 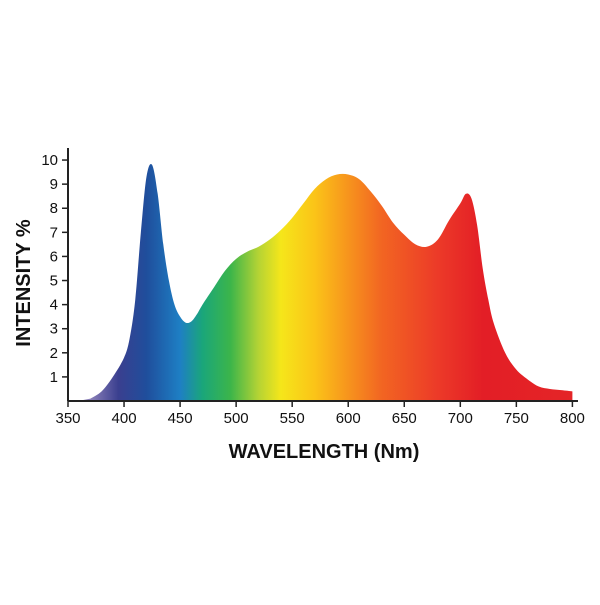 I want to click on y-tick-label: 3, so click(x=54, y=329).